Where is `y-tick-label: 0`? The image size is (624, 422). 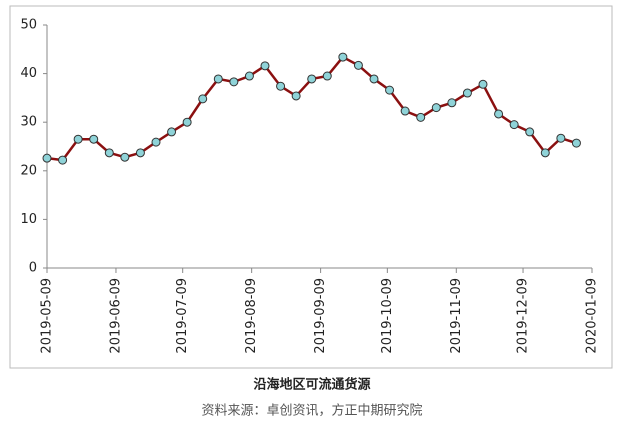 y-tick-label: 0 is located at coordinates (33, 268).